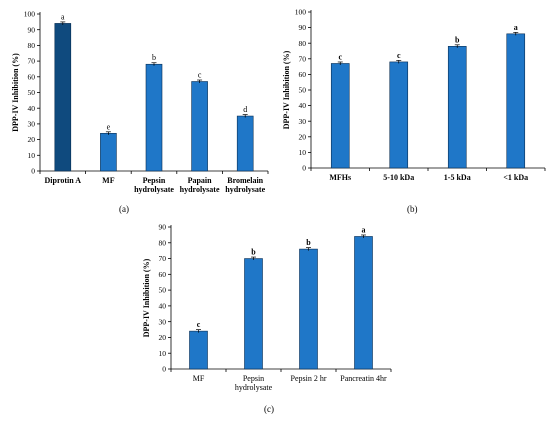 This screenshot has height=421, width=550. I want to click on category-label: Papain, so click(200, 180).